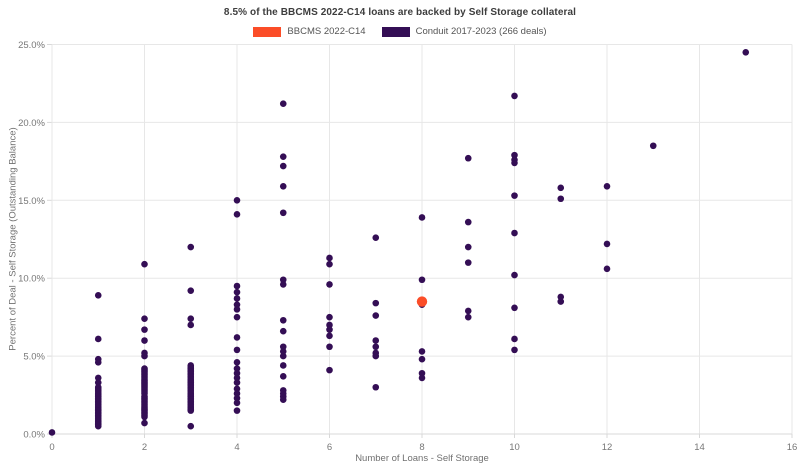 The width and height of the screenshot is (800, 467). I want to click on x-tick-label: 0, so click(51, 447).